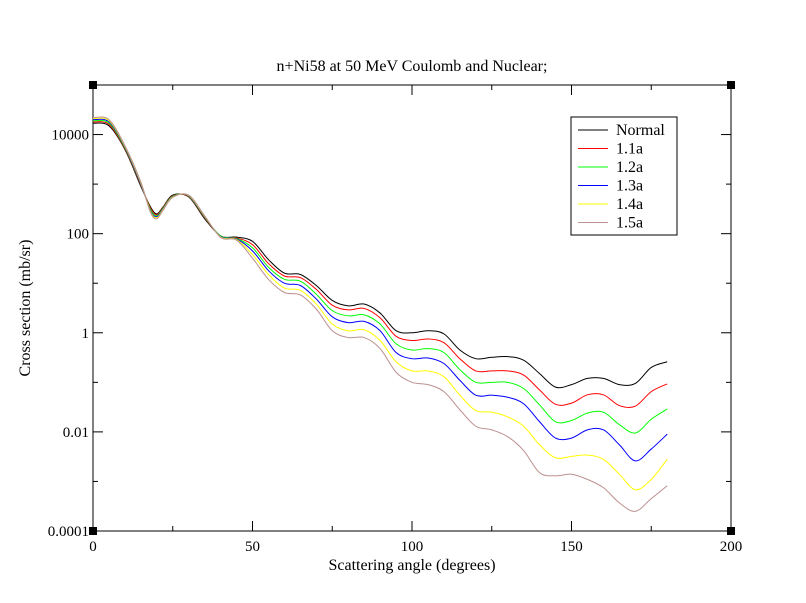  Describe the element at coordinates (629, 204) in the screenshot. I see `legend-label: 1.4a` at that location.